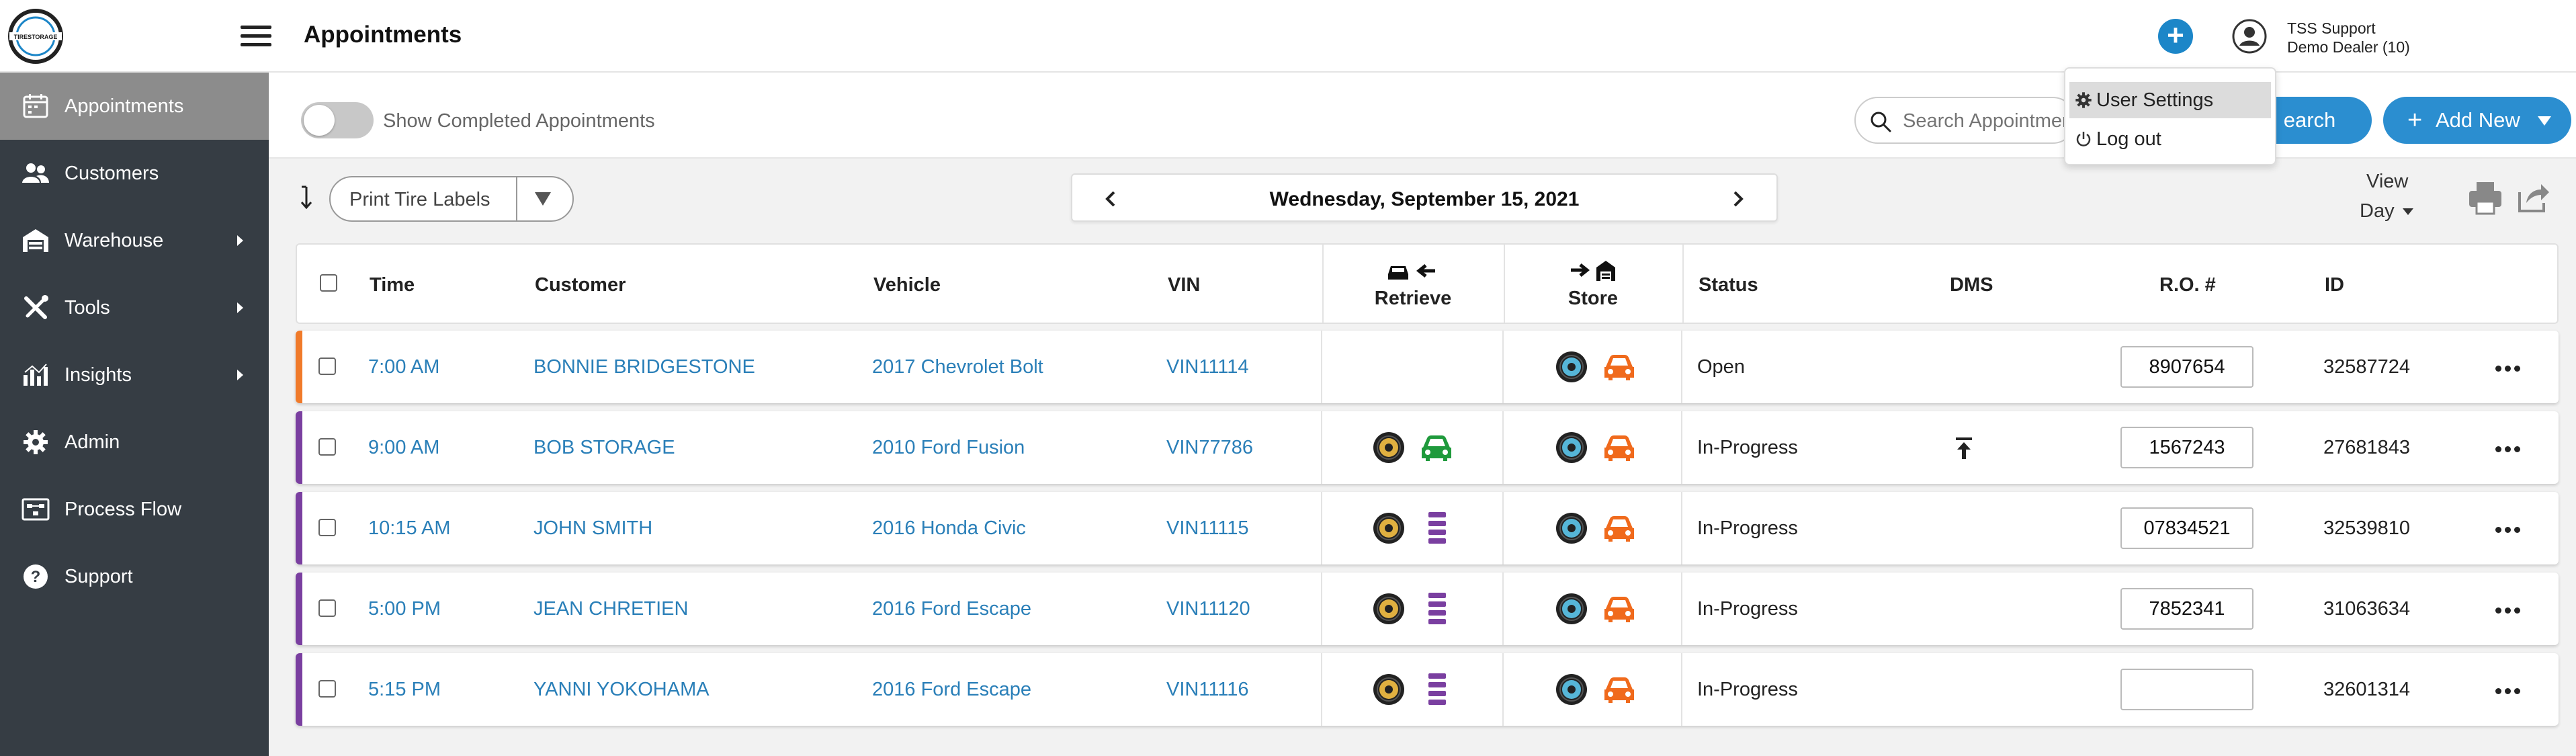 The image size is (2576, 756). I want to click on filter-dropdown-icon, so click(543, 199).